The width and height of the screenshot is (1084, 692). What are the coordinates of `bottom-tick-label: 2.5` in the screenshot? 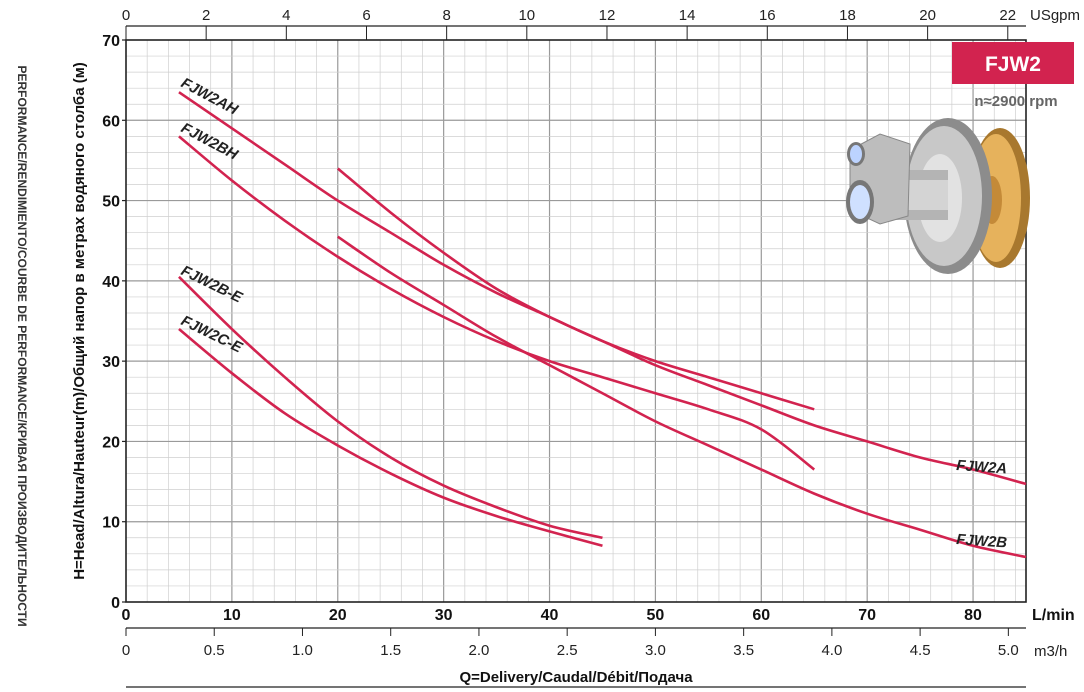 It's located at (567, 650).